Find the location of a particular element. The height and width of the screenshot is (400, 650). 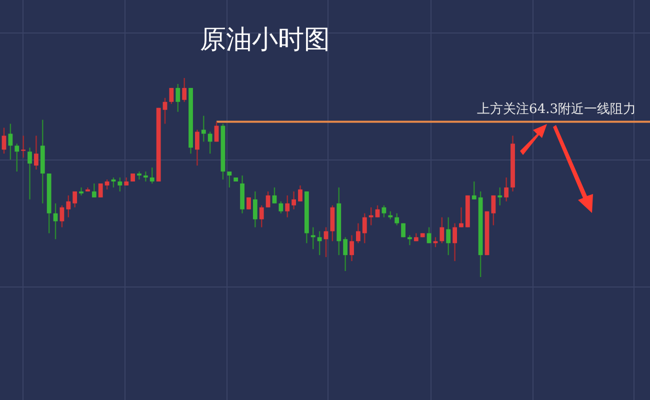

chart-title: 原油小时图 is located at coordinates (265, 40).